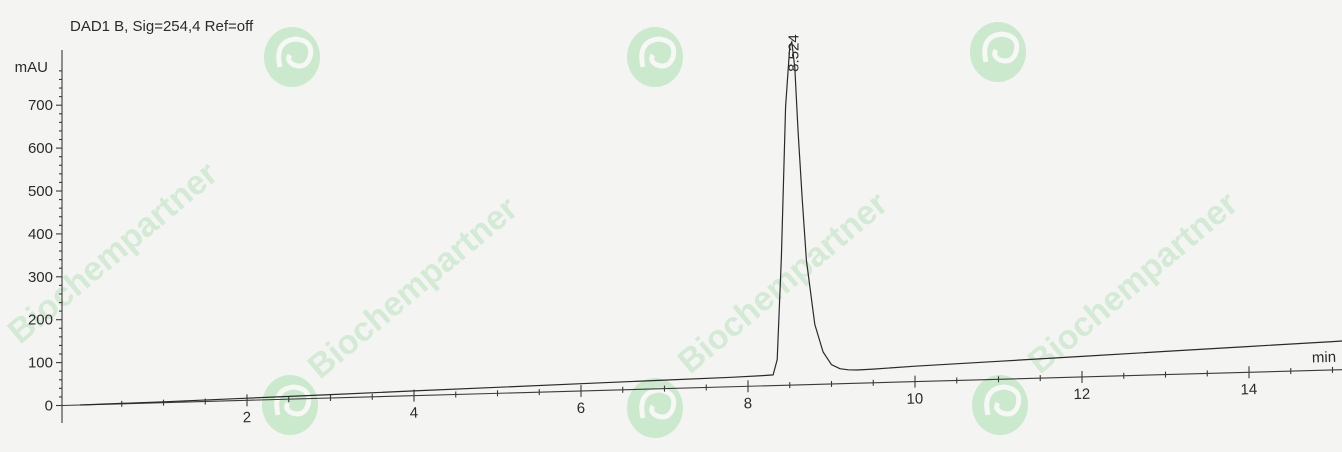 The image size is (1342, 452). I want to click on y-tick-label: 700, so click(40, 105).